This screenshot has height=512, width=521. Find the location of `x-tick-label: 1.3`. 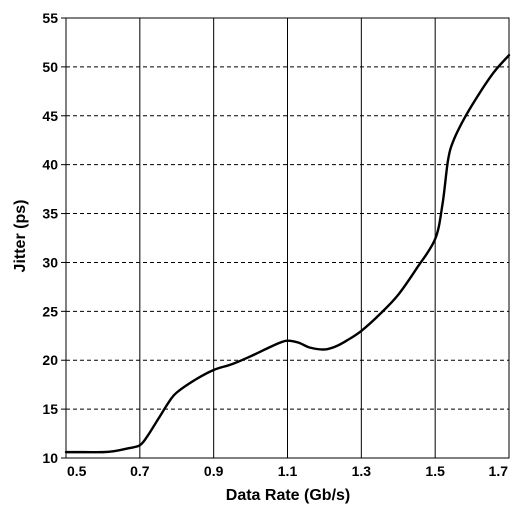

x-tick-label: 1.3 is located at coordinates (362, 471).